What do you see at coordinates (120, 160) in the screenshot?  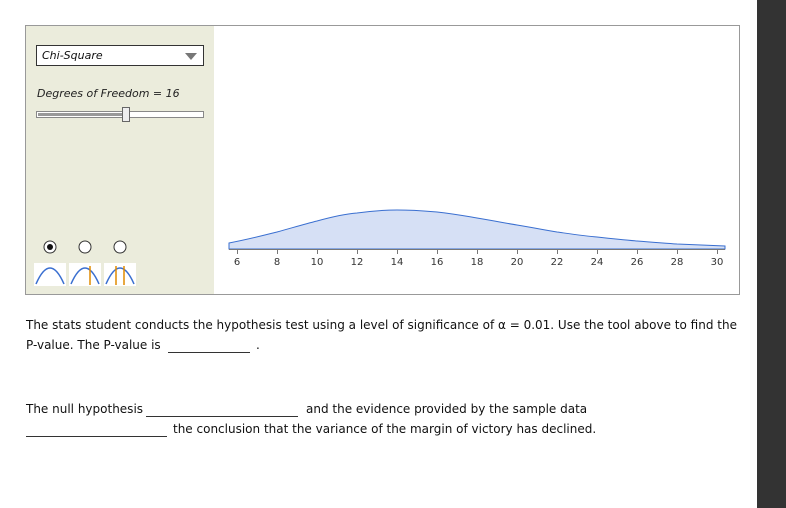 I see `control-panel` at bounding box center [120, 160].